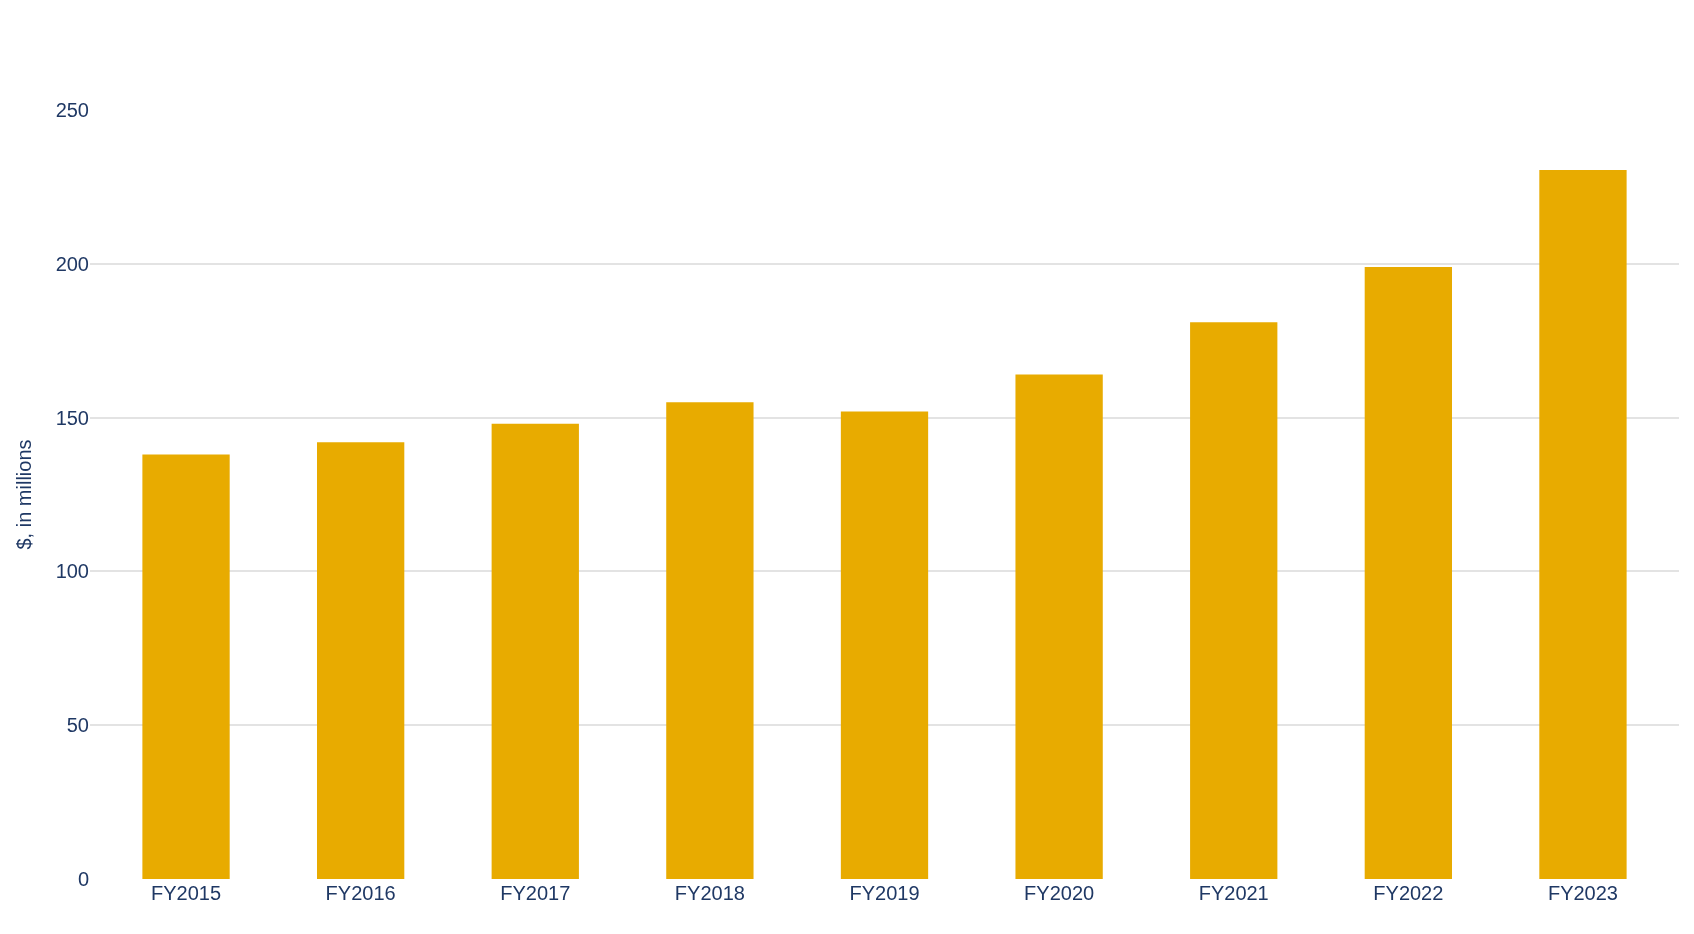 The height and width of the screenshot is (934, 1694). Describe the element at coordinates (72, 571) in the screenshot. I see `y-tick-label: 100` at that location.